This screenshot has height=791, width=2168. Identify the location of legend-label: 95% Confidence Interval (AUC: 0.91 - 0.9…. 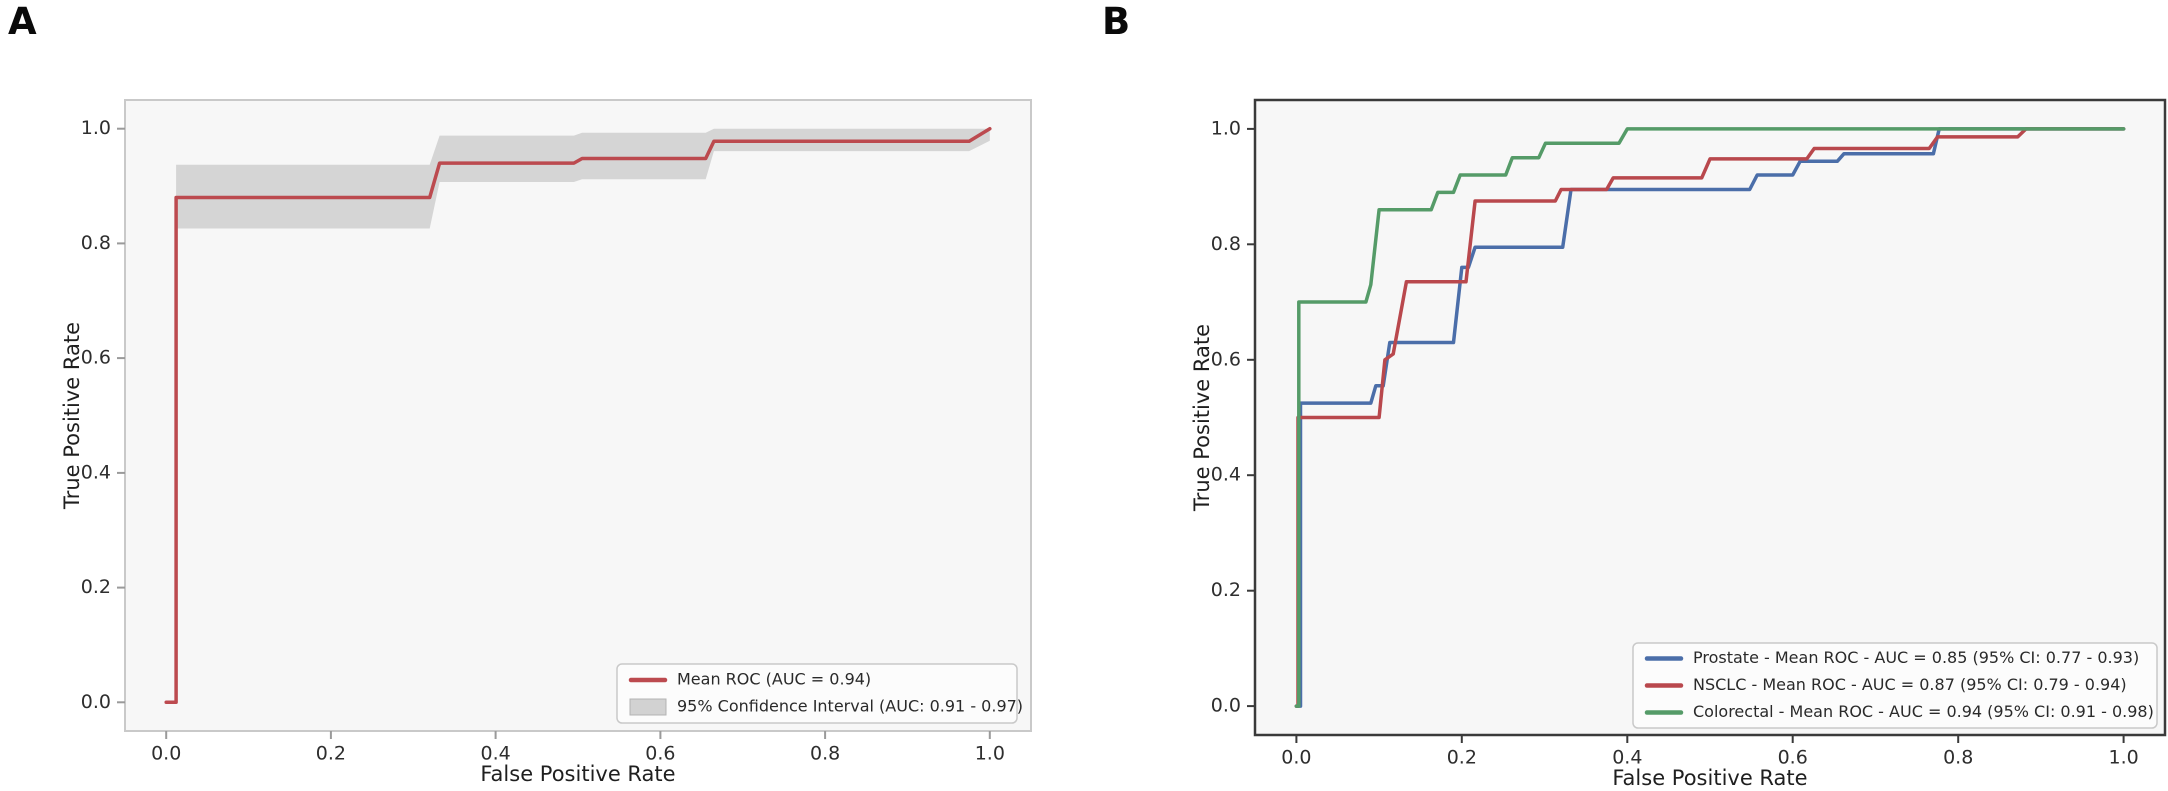
(850, 706).